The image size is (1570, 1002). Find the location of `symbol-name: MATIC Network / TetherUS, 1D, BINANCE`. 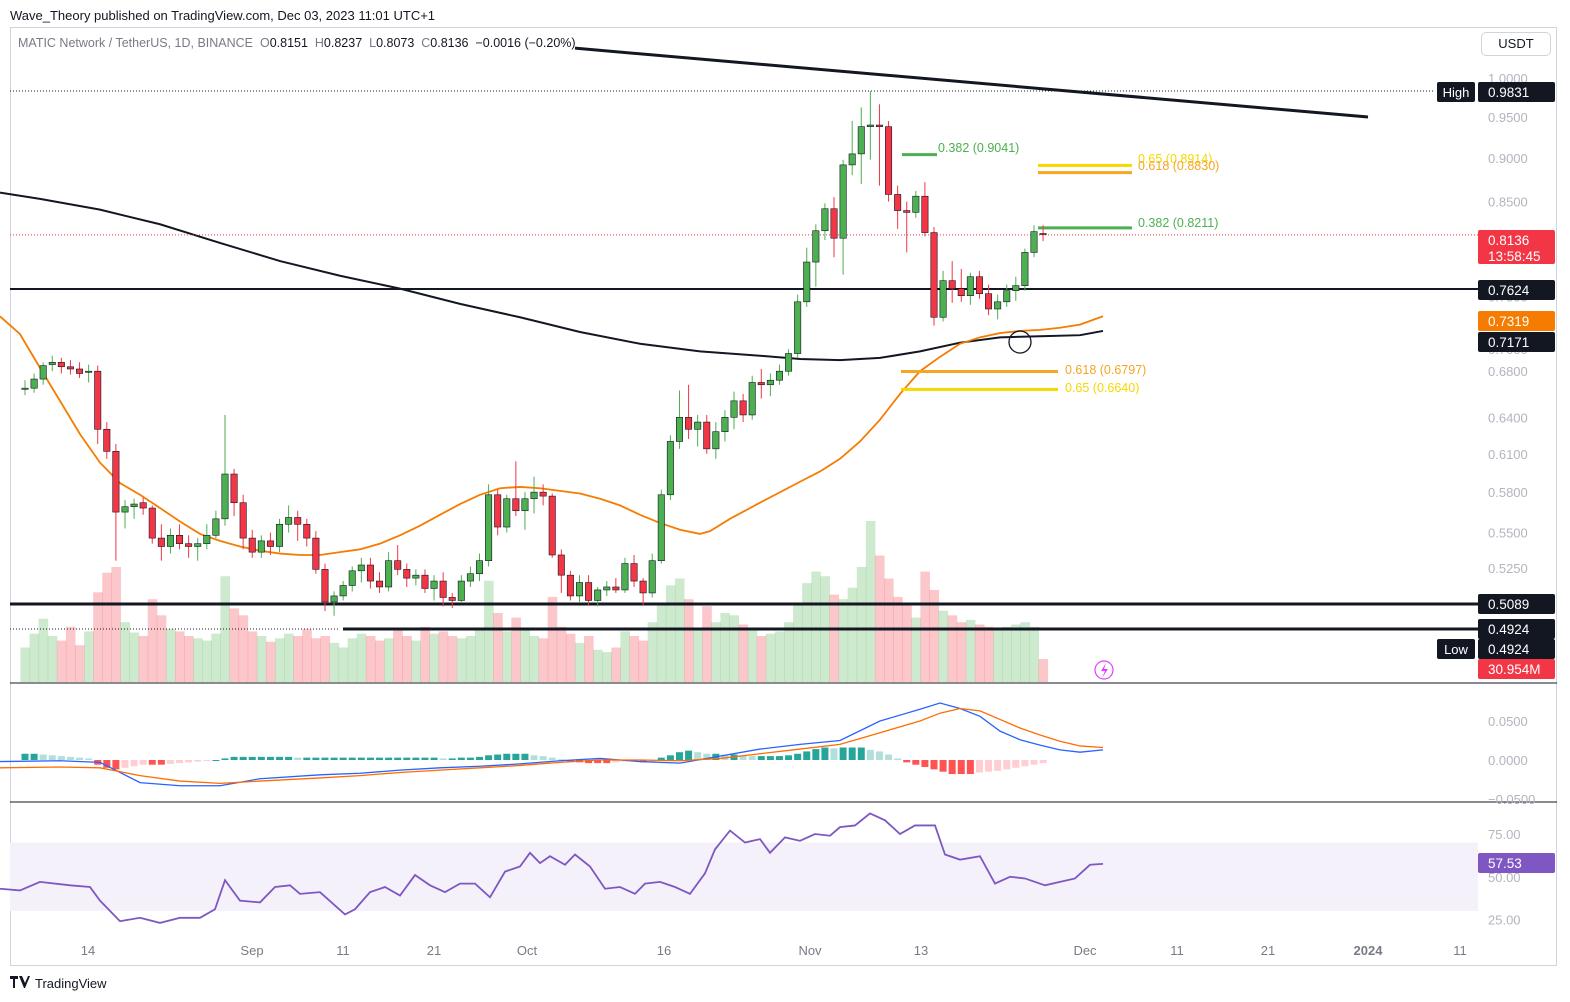

symbol-name: MATIC Network / TetherUS, 1D, BINANCE is located at coordinates (136, 43).